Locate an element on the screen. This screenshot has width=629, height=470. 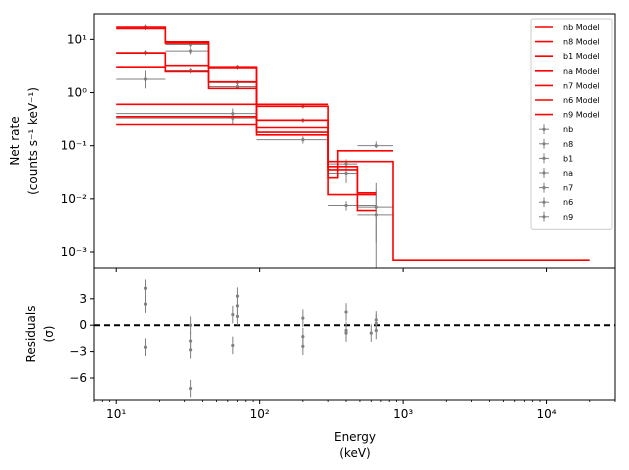
residual-y-label-line1: Residuals is located at coordinates (31, 334).